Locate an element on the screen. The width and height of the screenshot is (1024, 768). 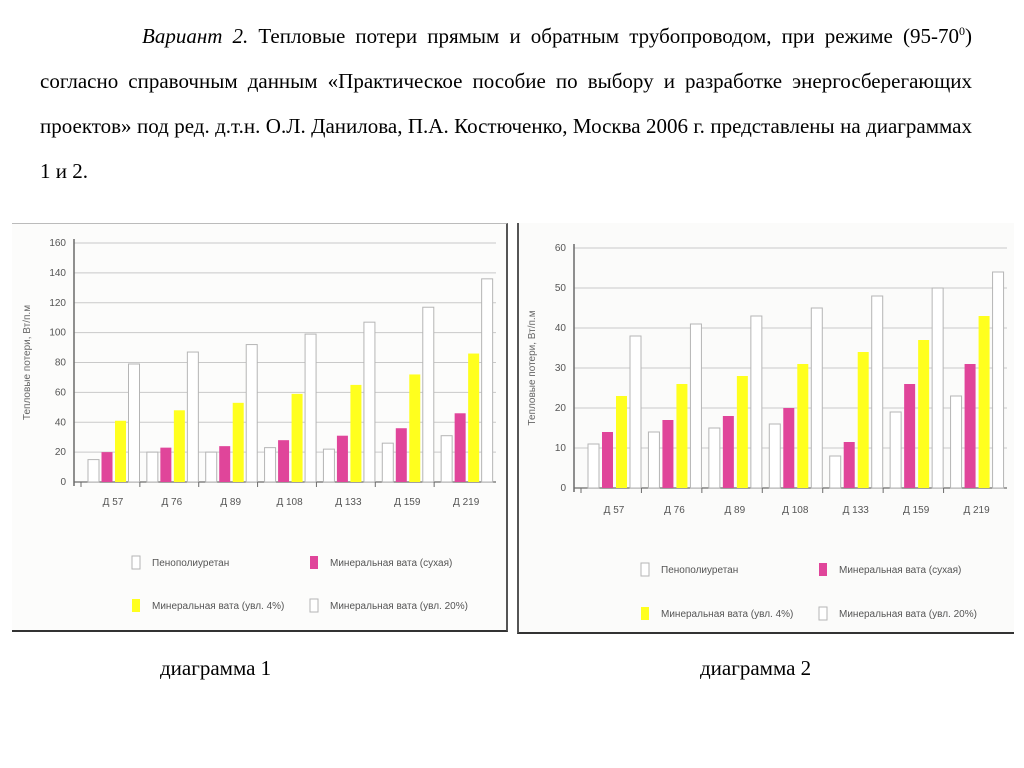
chart-2-caption: диаграмма 2 is located at coordinates (756, 668).